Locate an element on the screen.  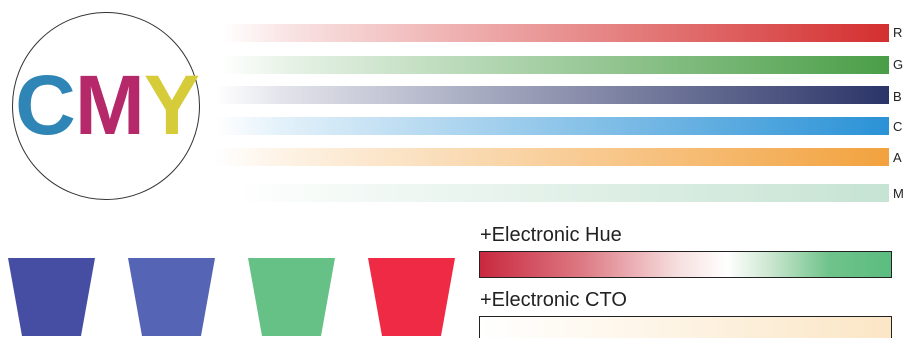
cmy-logo-text: CMY is located at coordinates (107, 105).